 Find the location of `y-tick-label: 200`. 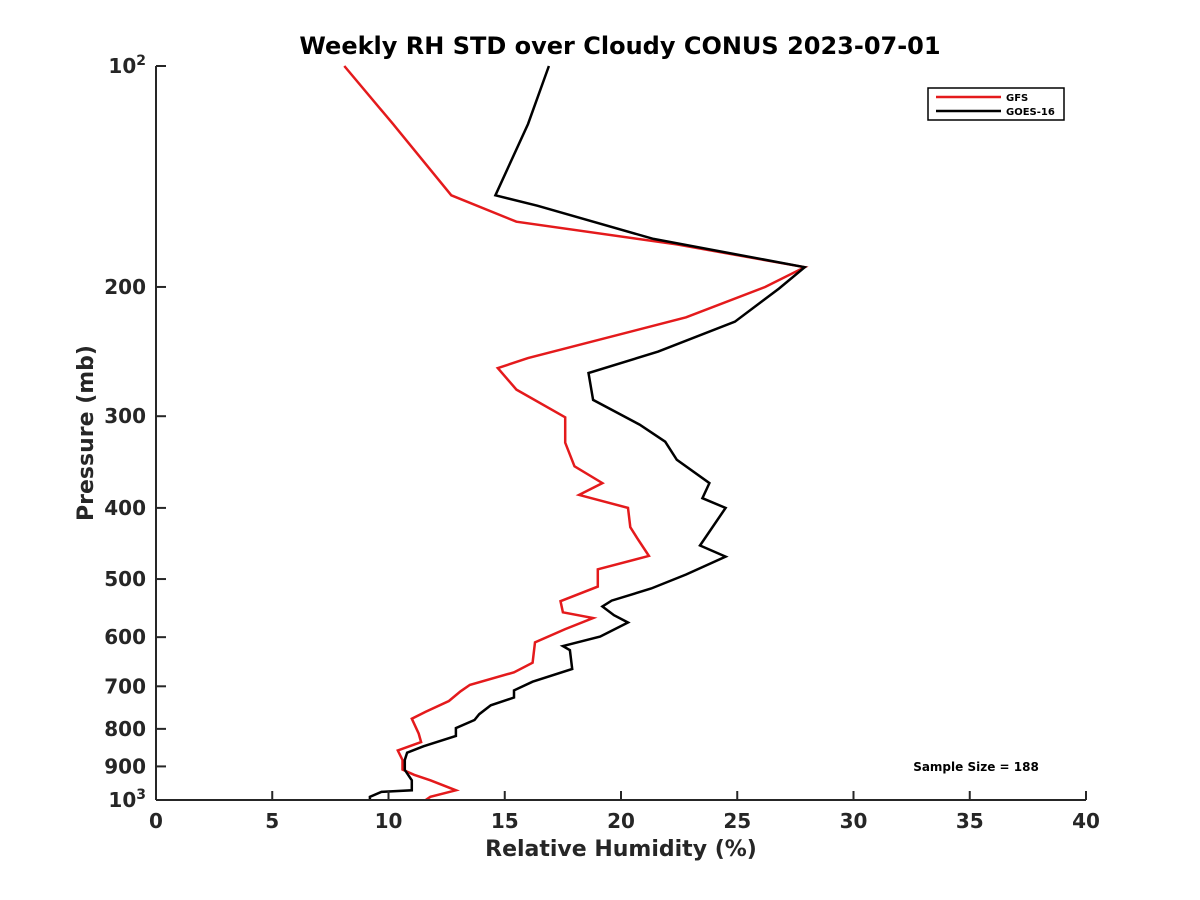

y-tick-label: 200 is located at coordinates (125, 287).